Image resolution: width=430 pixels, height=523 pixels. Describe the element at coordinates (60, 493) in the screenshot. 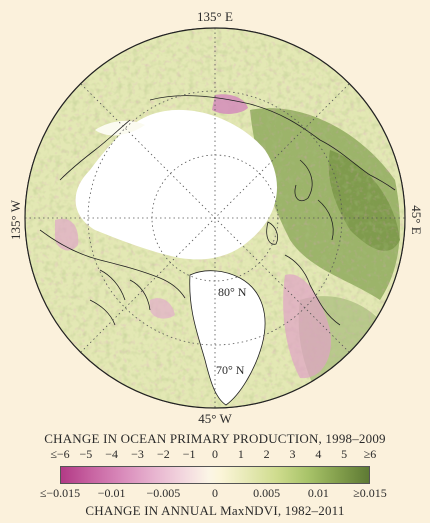

I see `ndvi-tick-label: ≤−0.015` at that location.